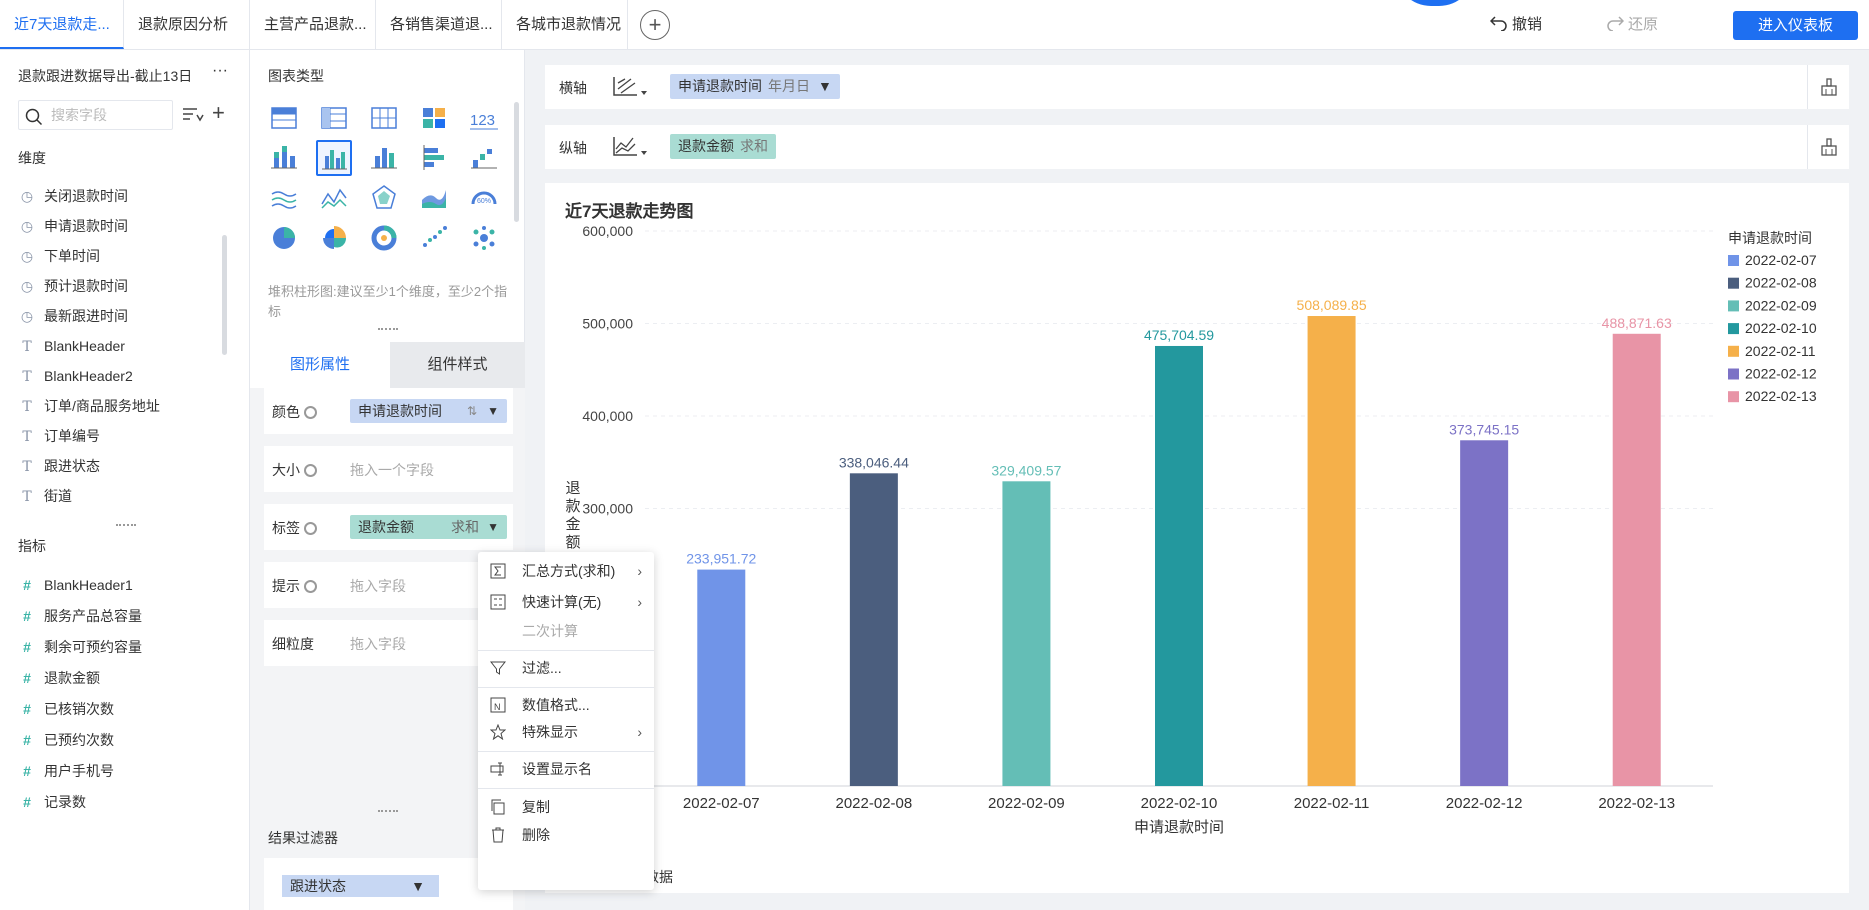  Describe the element at coordinates (73, 286) in the screenshot. I see `dimension-field: ◷ 预计退款时间` at that location.